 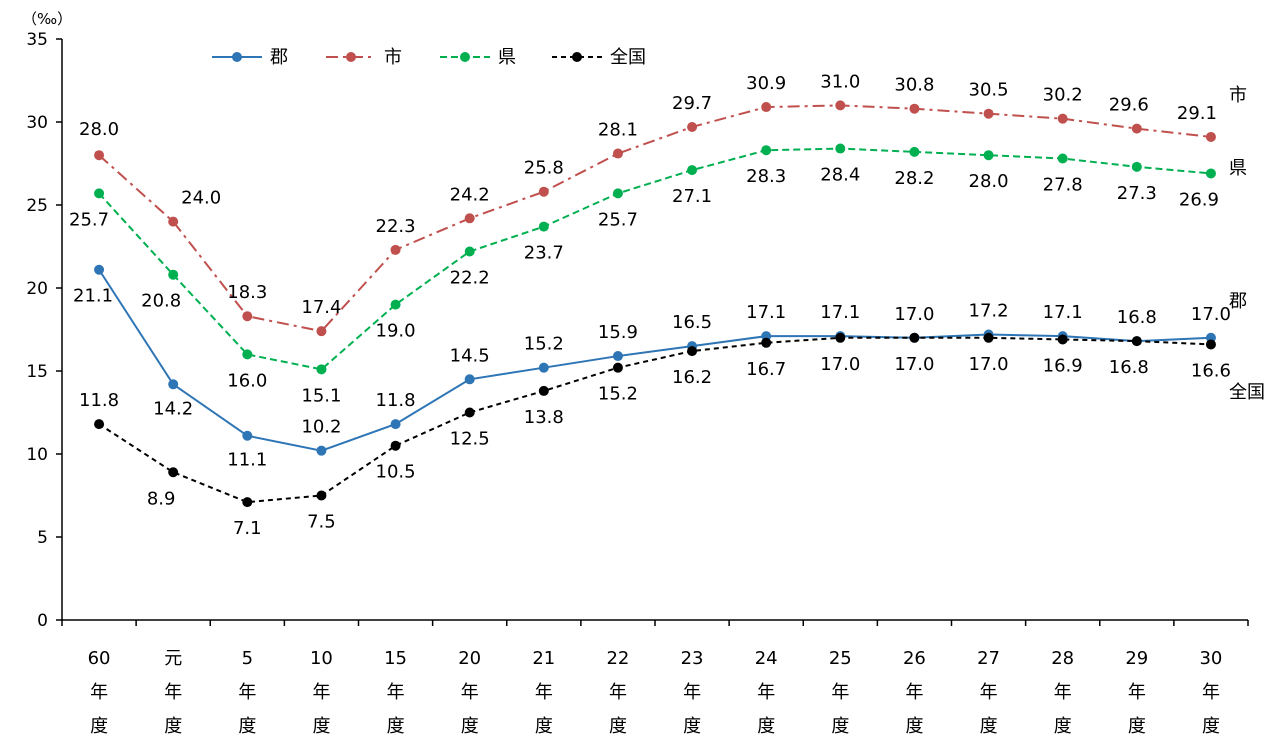 What do you see at coordinates (544, 168) in the screenshot?
I see `data-label: 25.8` at bounding box center [544, 168].